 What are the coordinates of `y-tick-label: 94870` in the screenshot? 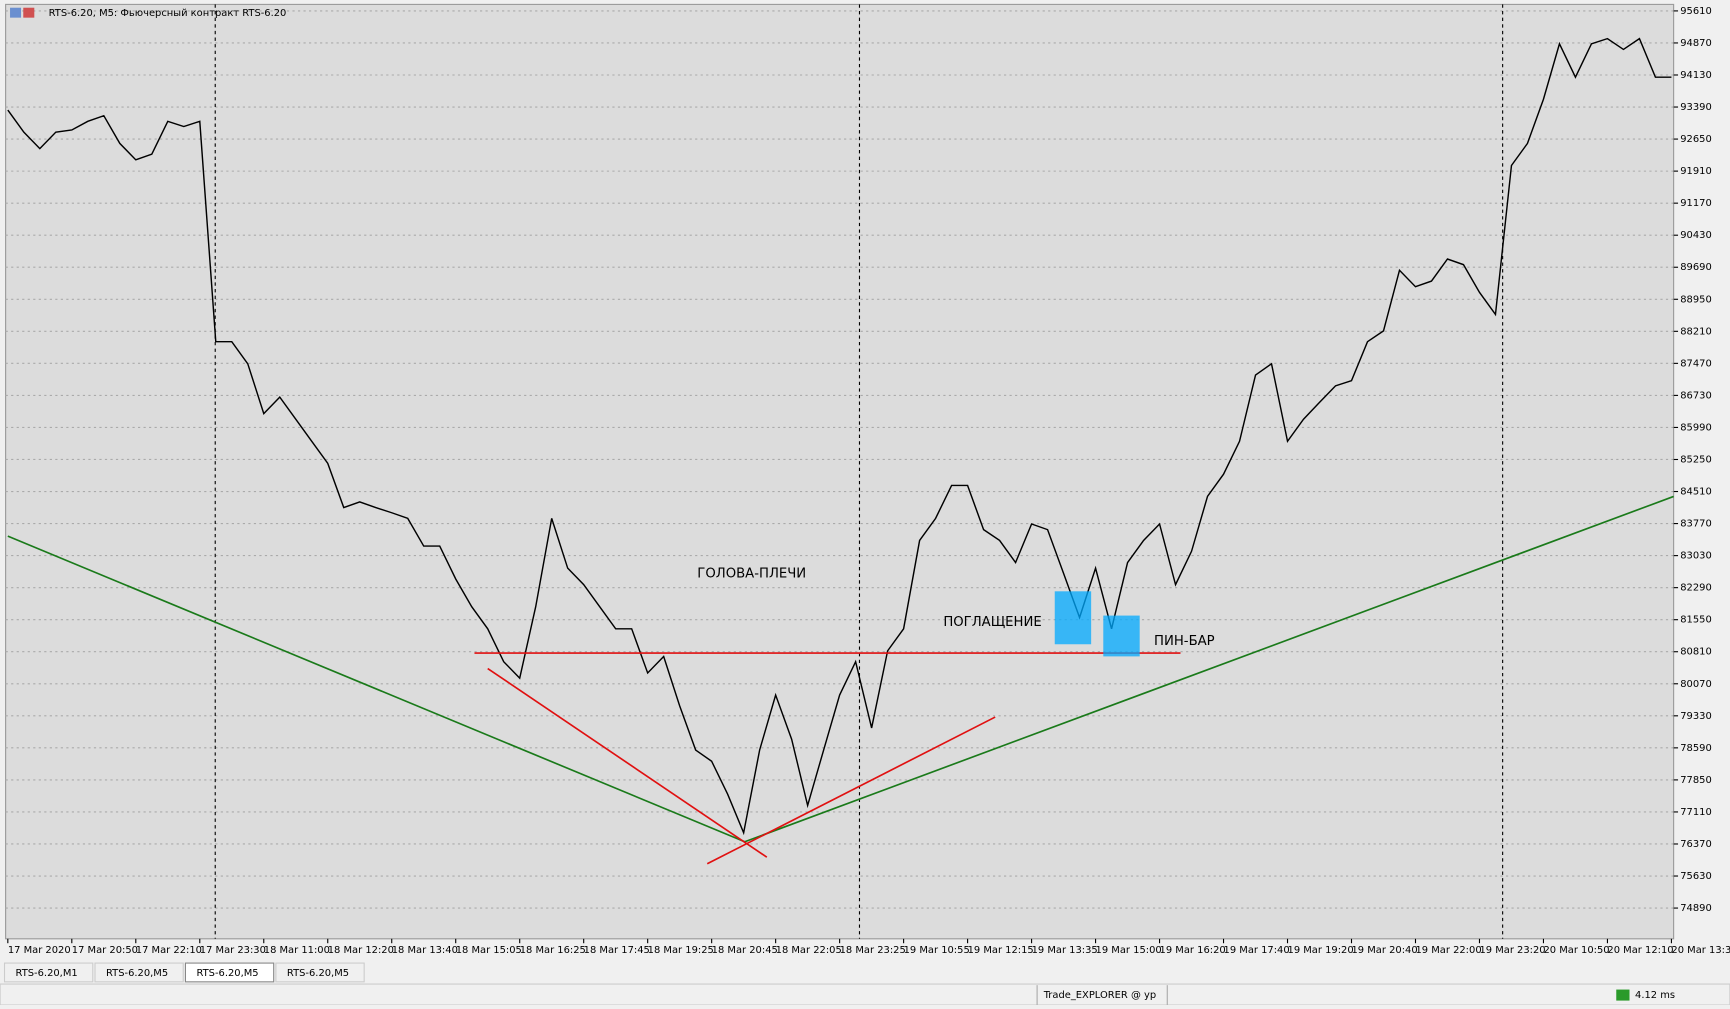 It's located at (1696, 43).